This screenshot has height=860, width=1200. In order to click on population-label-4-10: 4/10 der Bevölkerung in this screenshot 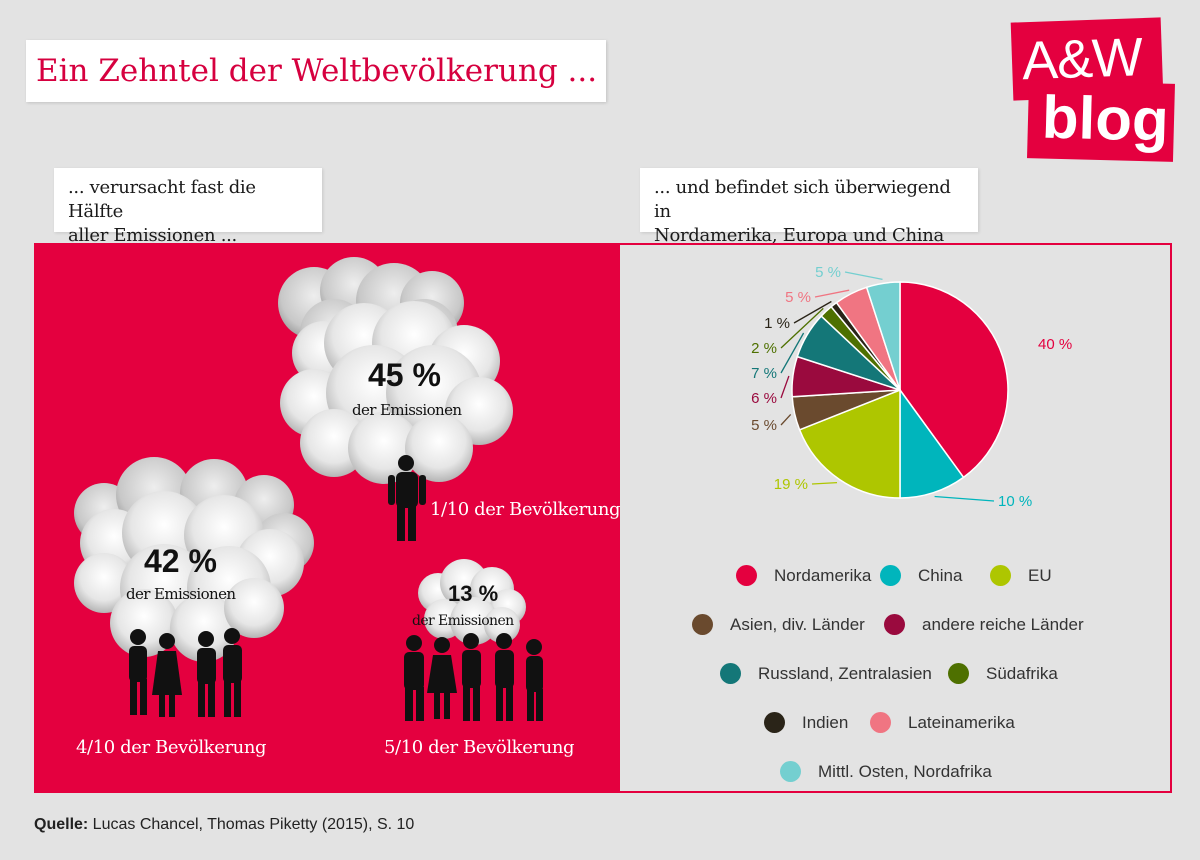, I will do `click(171, 747)`.